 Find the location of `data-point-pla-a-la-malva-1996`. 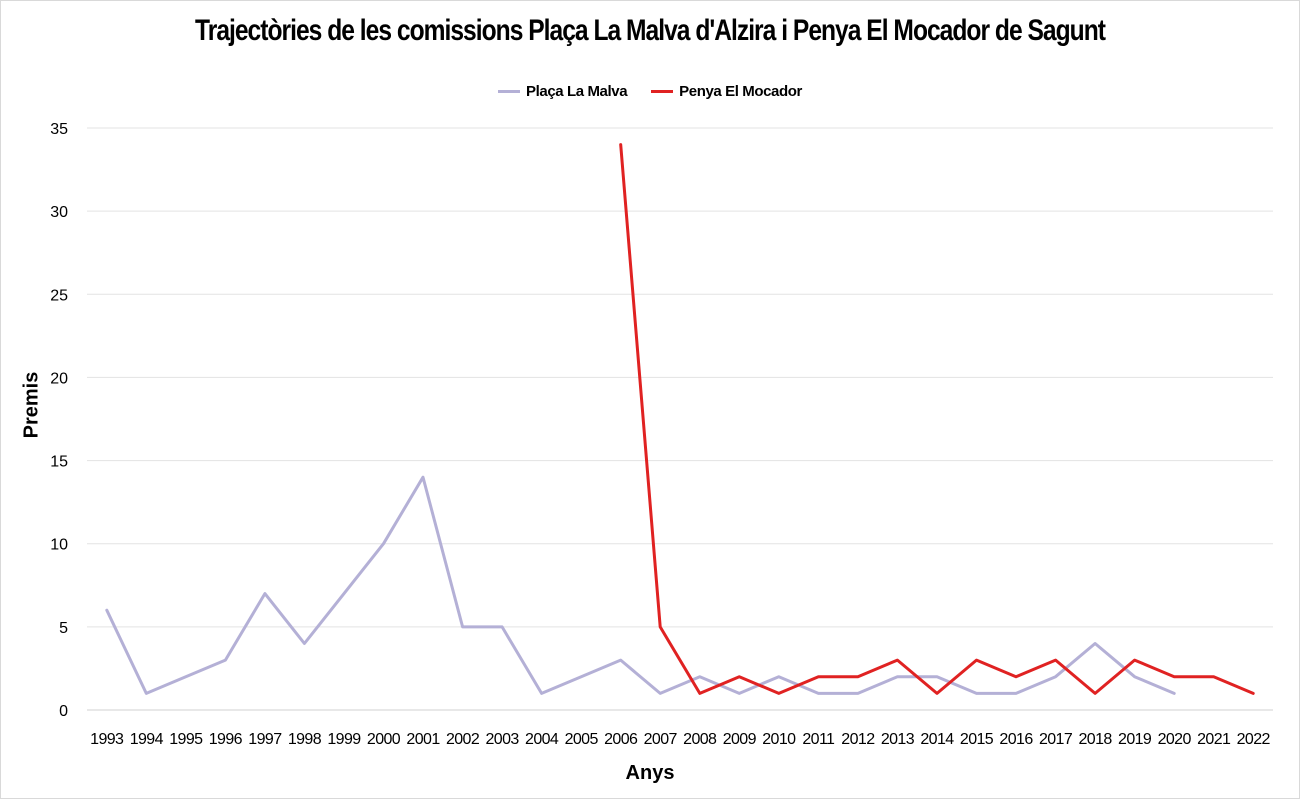

data-point-pla-a-la-malva-1996 is located at coordinates (225, 660).